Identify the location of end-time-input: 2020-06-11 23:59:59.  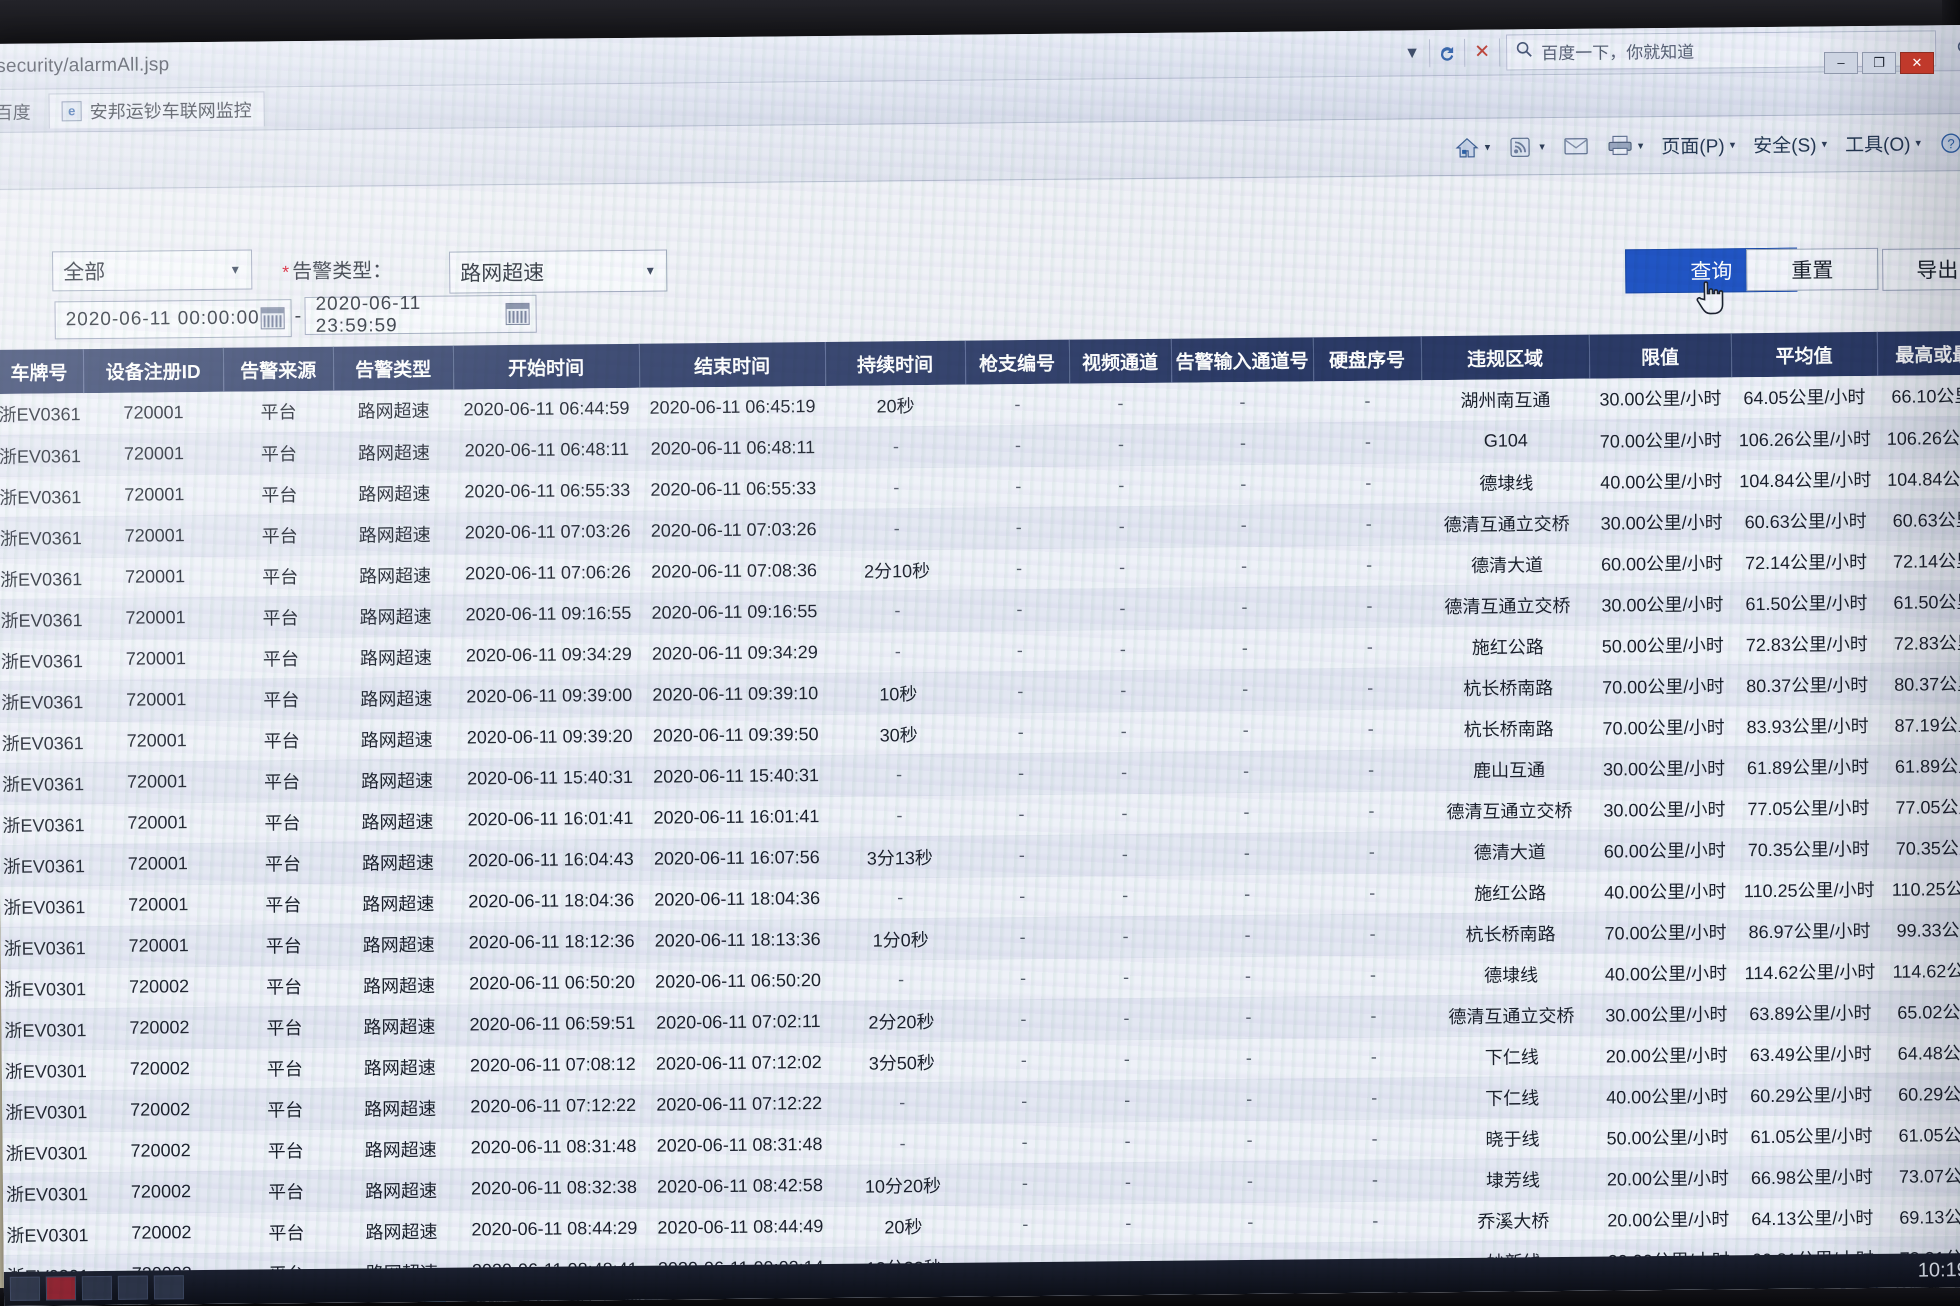
(420, 314).